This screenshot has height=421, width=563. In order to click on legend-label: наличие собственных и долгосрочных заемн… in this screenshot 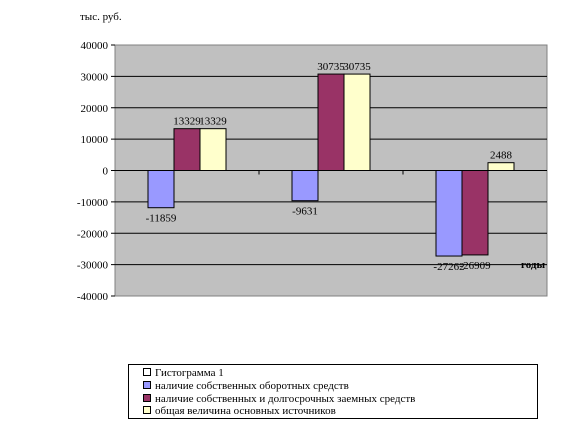, I will do `click(285, 399)`.